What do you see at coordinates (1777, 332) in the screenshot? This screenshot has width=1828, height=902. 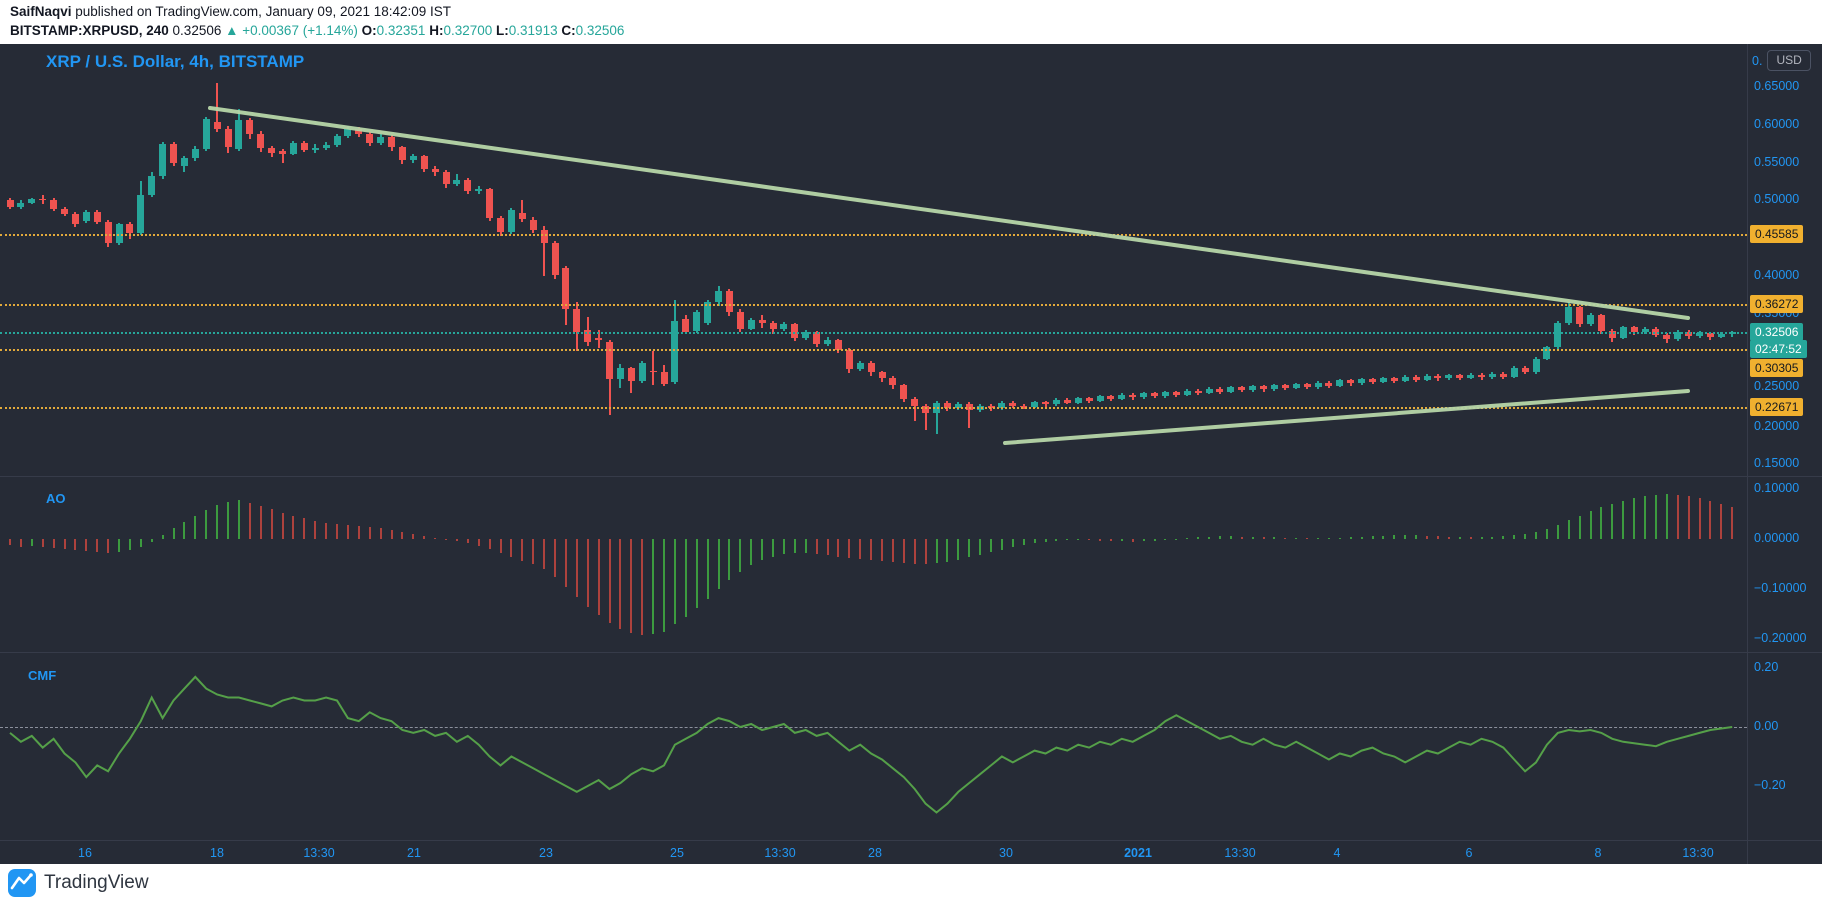 I see `current-price-label: 0.32506` at bounding box center [1777, 332].